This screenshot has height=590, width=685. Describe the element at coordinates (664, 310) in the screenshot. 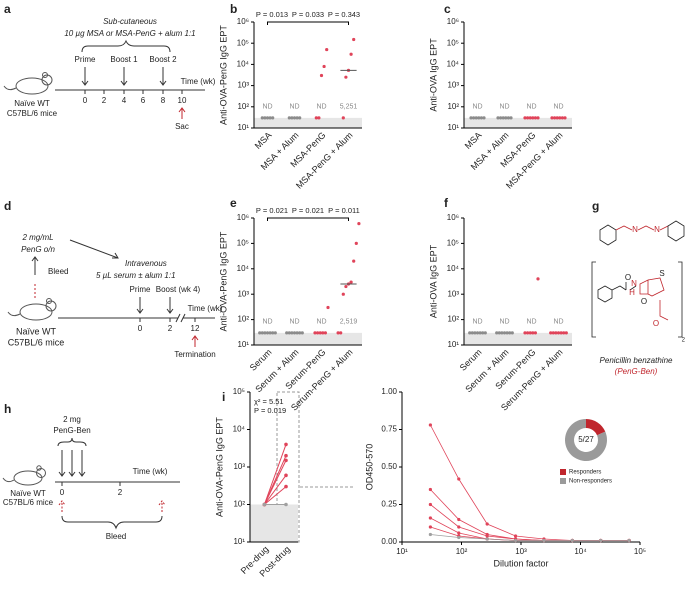

I see `carboxylate` at that location.